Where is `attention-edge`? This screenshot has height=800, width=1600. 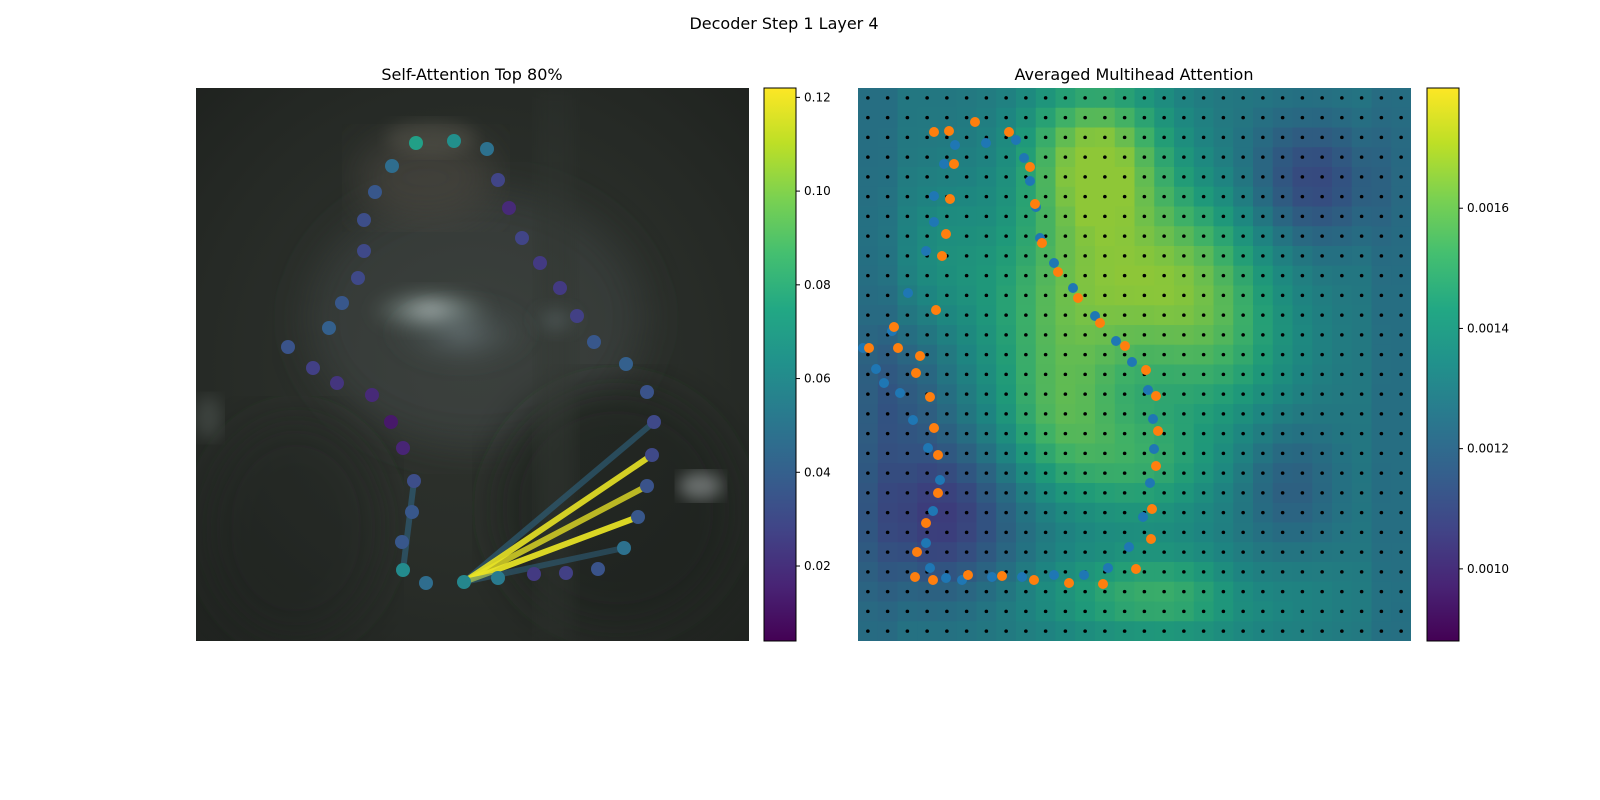
attention-edge is located at coordinates (551, 549).